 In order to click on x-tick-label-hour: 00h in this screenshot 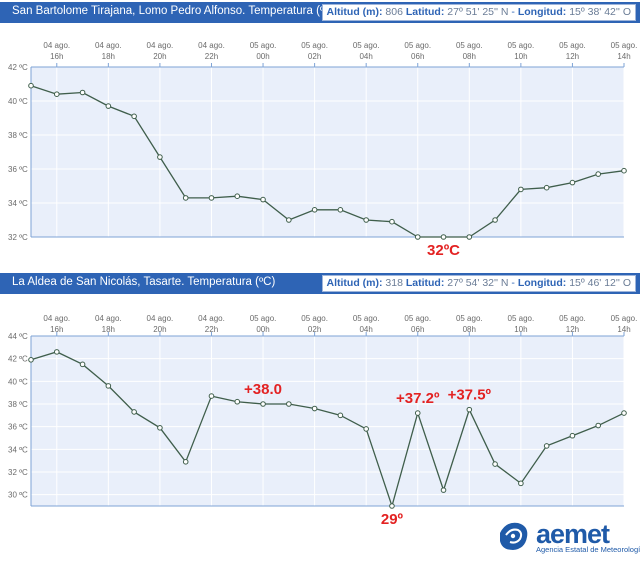, I will do `click(262, 329)`.